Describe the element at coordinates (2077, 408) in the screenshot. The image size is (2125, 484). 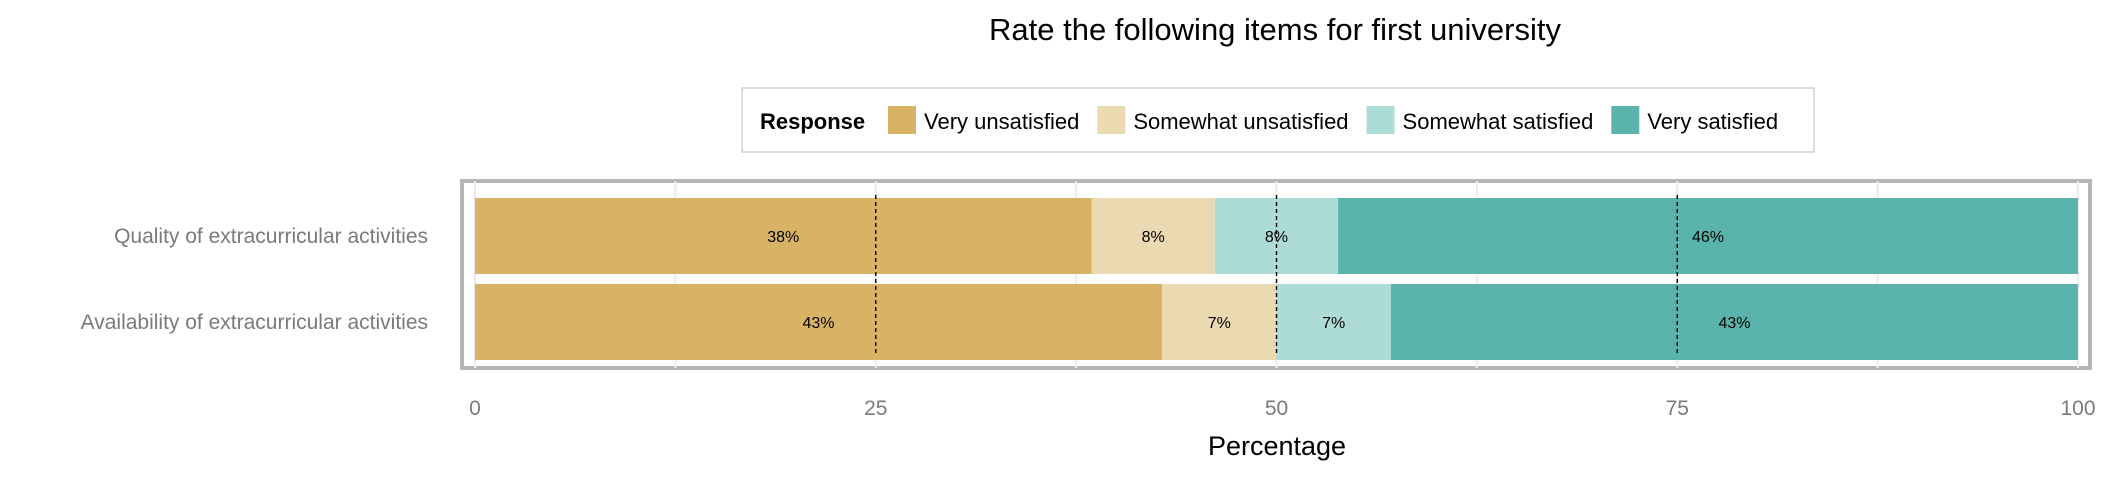
I see `x-tick-label: 100` at that location.